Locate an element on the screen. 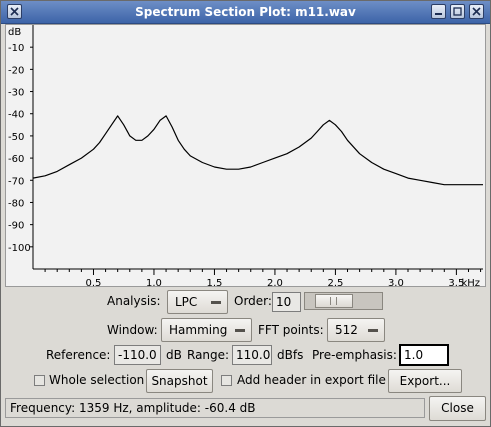  order-label: Order: is located at coordinates (253, 301).